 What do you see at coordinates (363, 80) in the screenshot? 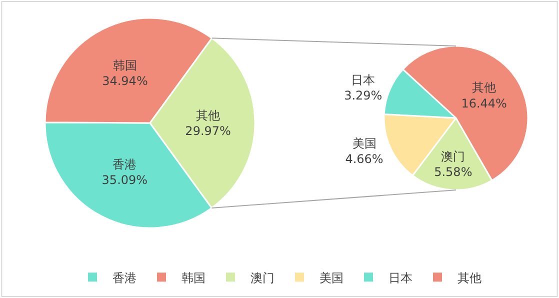
I see `slice-label: 日本` at bounding box center [363, 80].